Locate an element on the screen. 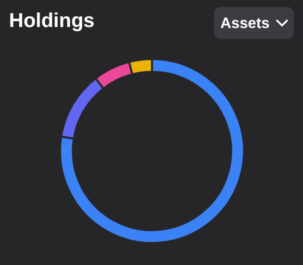 The width and height of the screenshot is (303, 265). assets-dropdown: Assets is located at coordinates (254, 23).